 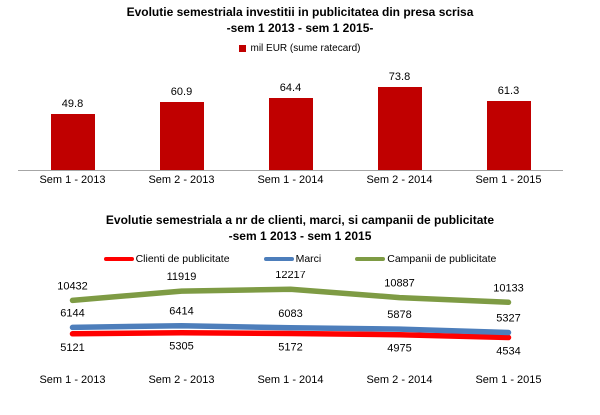 I want to click on series-line-marci, so click(x=290, y=329).